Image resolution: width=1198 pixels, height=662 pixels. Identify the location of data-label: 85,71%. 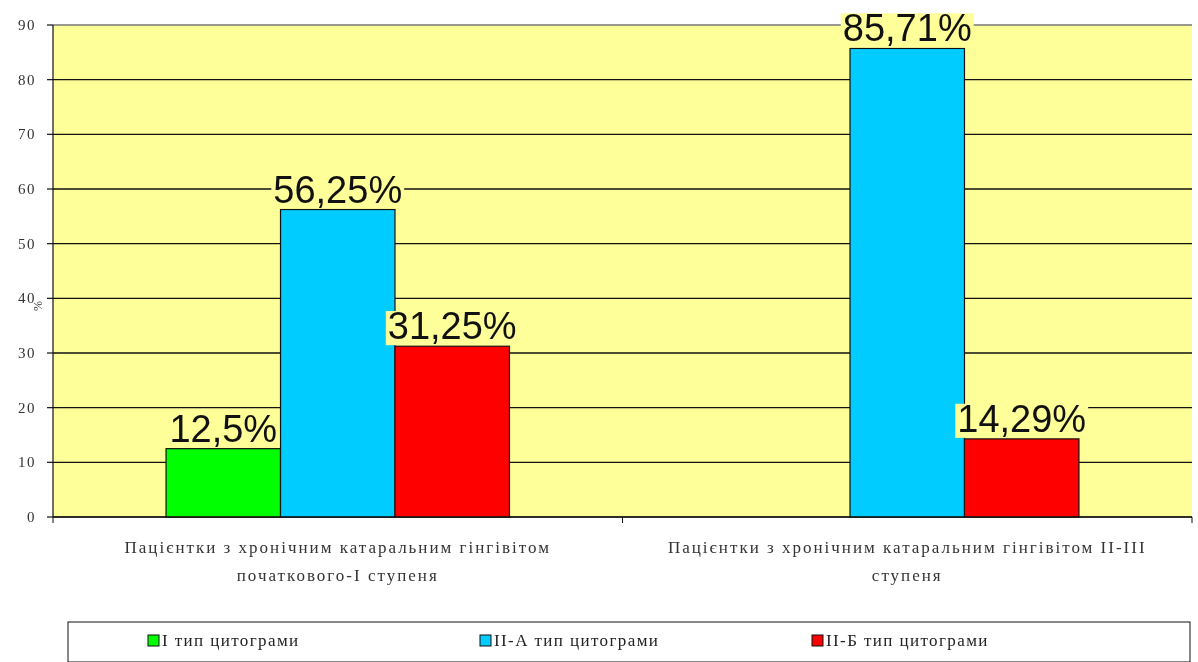
(907, 28).